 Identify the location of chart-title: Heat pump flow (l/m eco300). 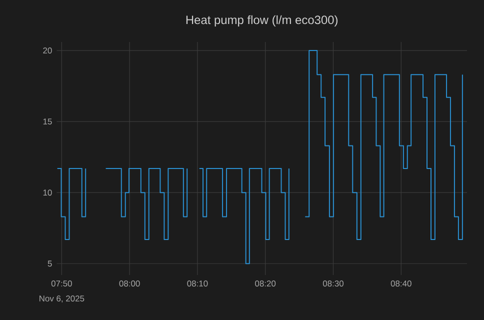
(262, 21).